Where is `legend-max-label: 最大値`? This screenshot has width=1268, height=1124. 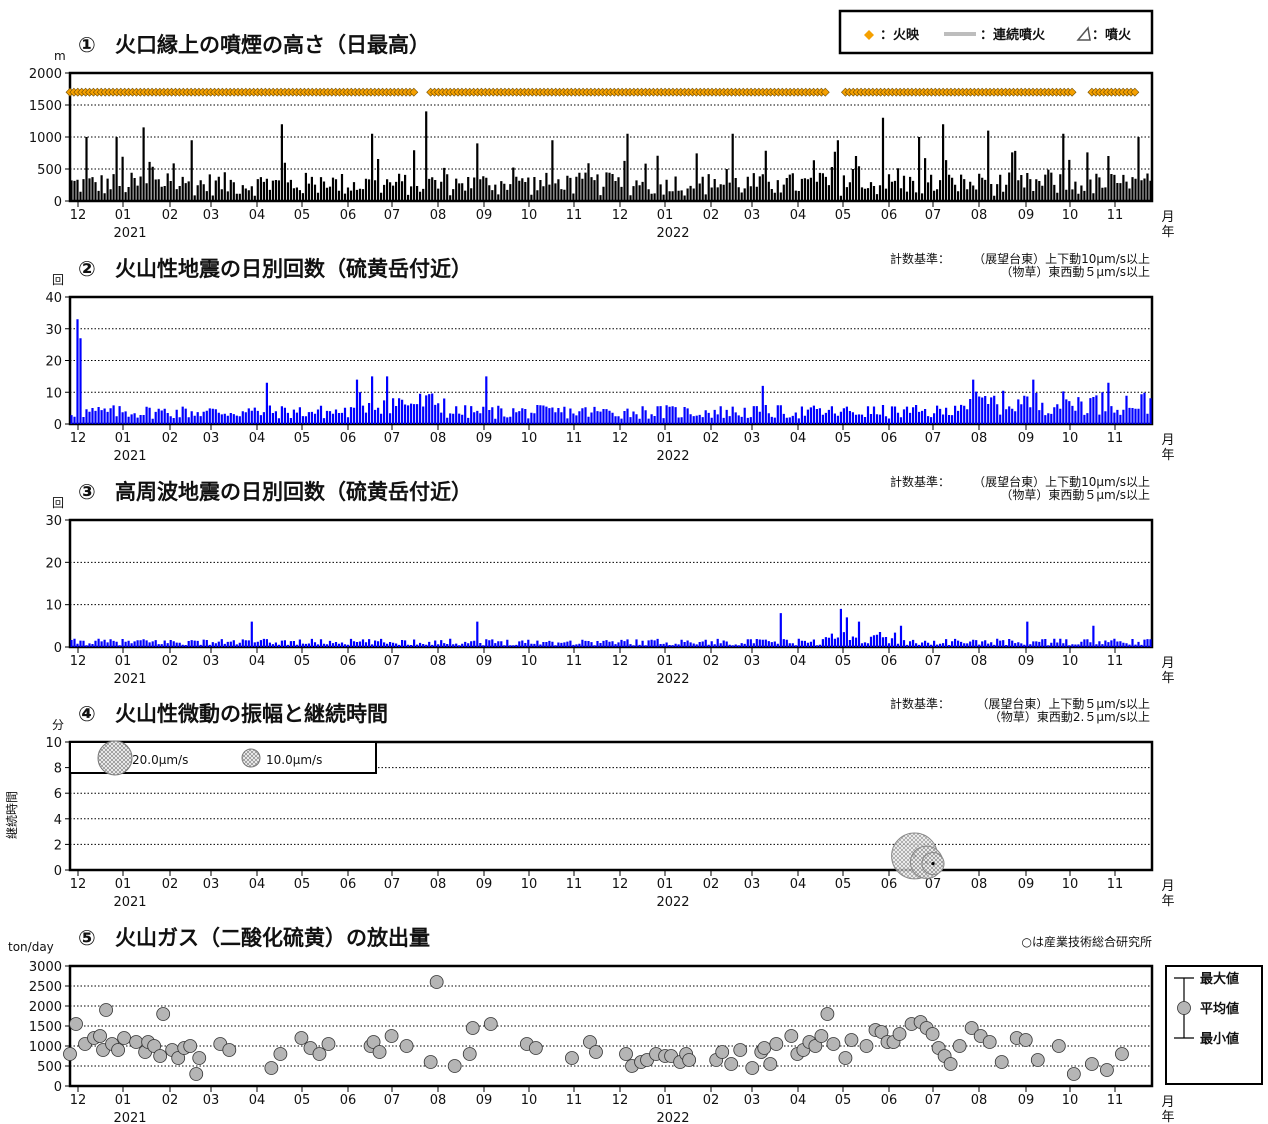
legend-max-label: 最大値 is located at coordinates (1219, 979).